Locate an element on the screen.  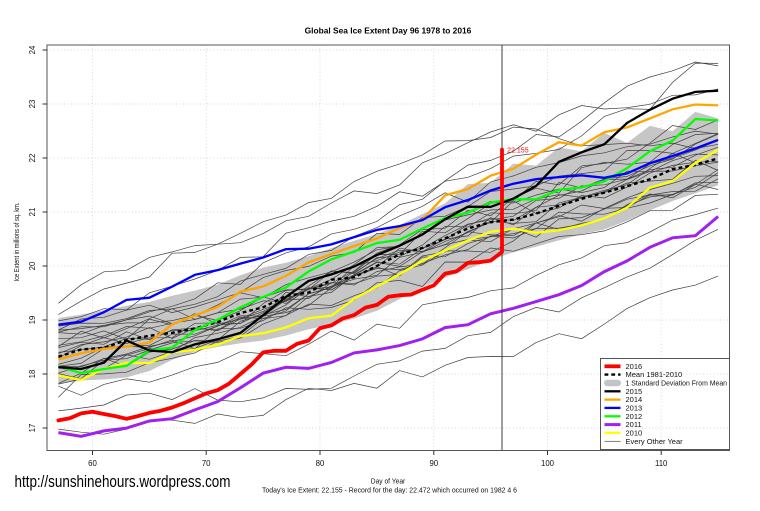
svg-text:Ice Extent in millions of sq.: Ice Extent in millions of sq. km. is located at coordinates (16, 242).